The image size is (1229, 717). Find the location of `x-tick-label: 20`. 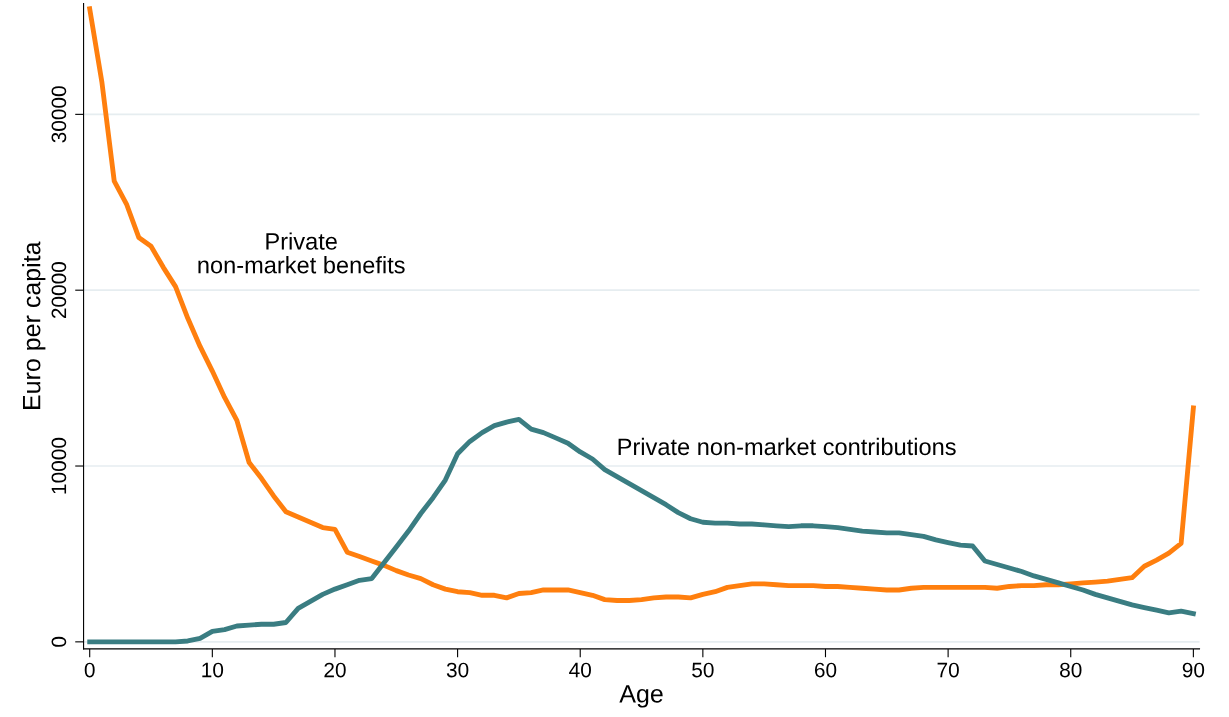

x-tick-label: 20 is located at coordinates (335, 670).